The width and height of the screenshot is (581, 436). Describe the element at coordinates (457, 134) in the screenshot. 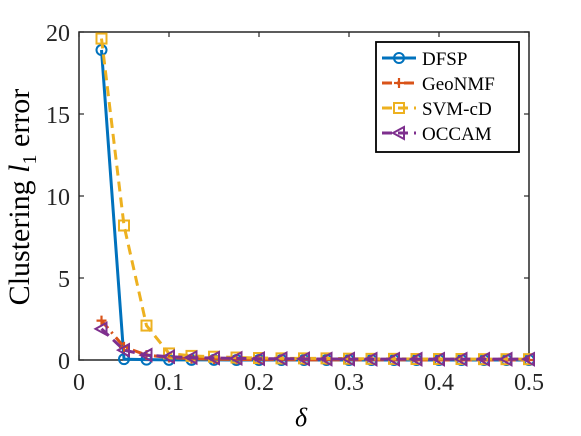

I see `legend-label: OCCAM` at that location.